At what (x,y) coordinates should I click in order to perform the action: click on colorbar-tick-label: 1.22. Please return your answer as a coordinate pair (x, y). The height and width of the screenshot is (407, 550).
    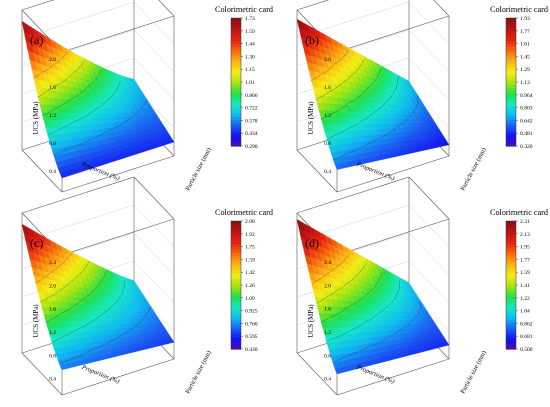
    Looking at the image, I should click on (525, 299).